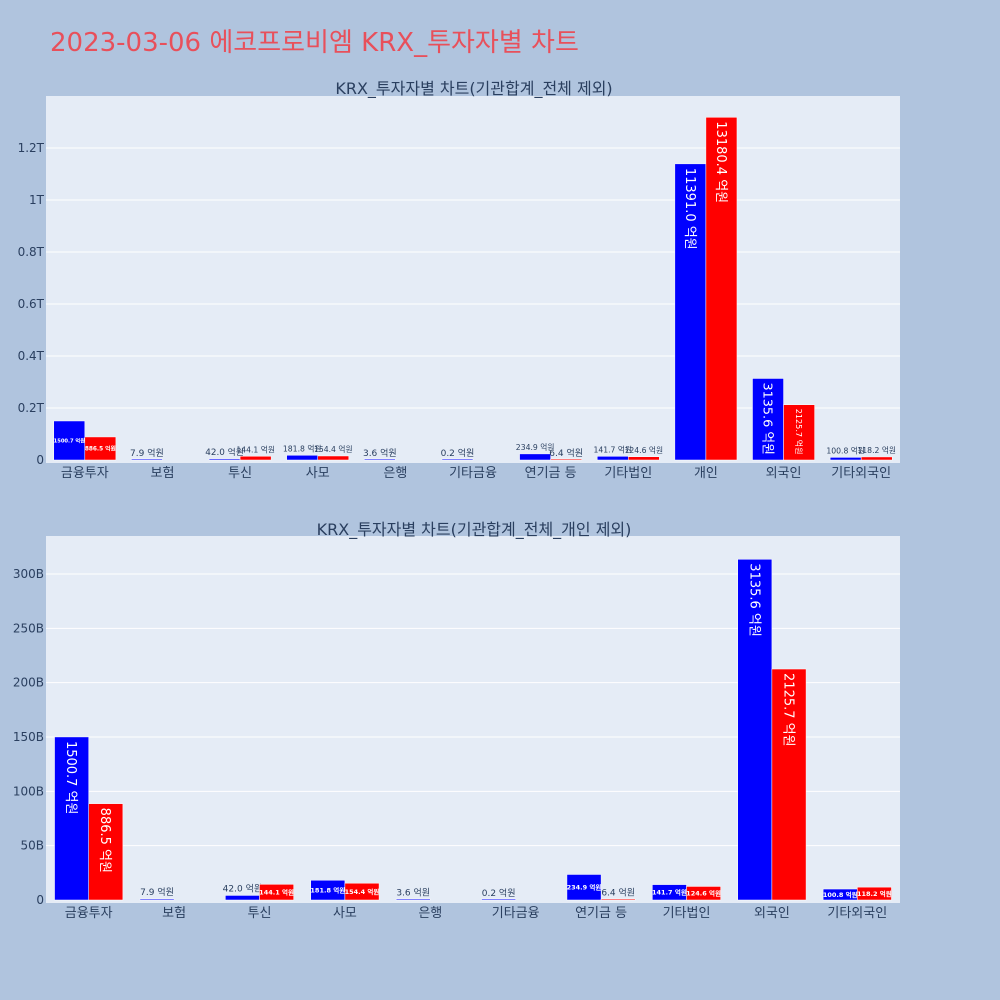 The width and height of the screenshot is (1000, 1000). What do you see at coordinates (787, 710) in the screenshot?
I see `chart2-data-label: 2125.7 억원` at bounding box center [787, 710].